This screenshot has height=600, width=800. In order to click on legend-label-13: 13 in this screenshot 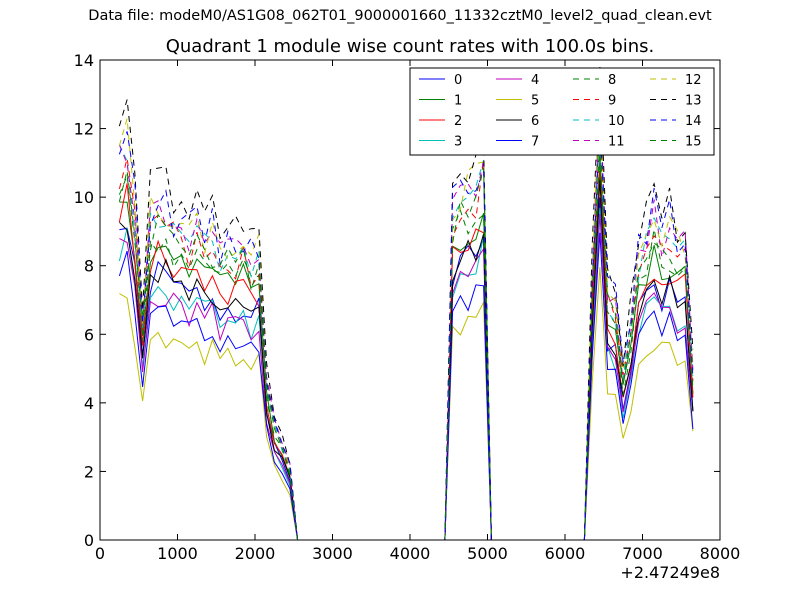, I will do `click(693, 101)`.